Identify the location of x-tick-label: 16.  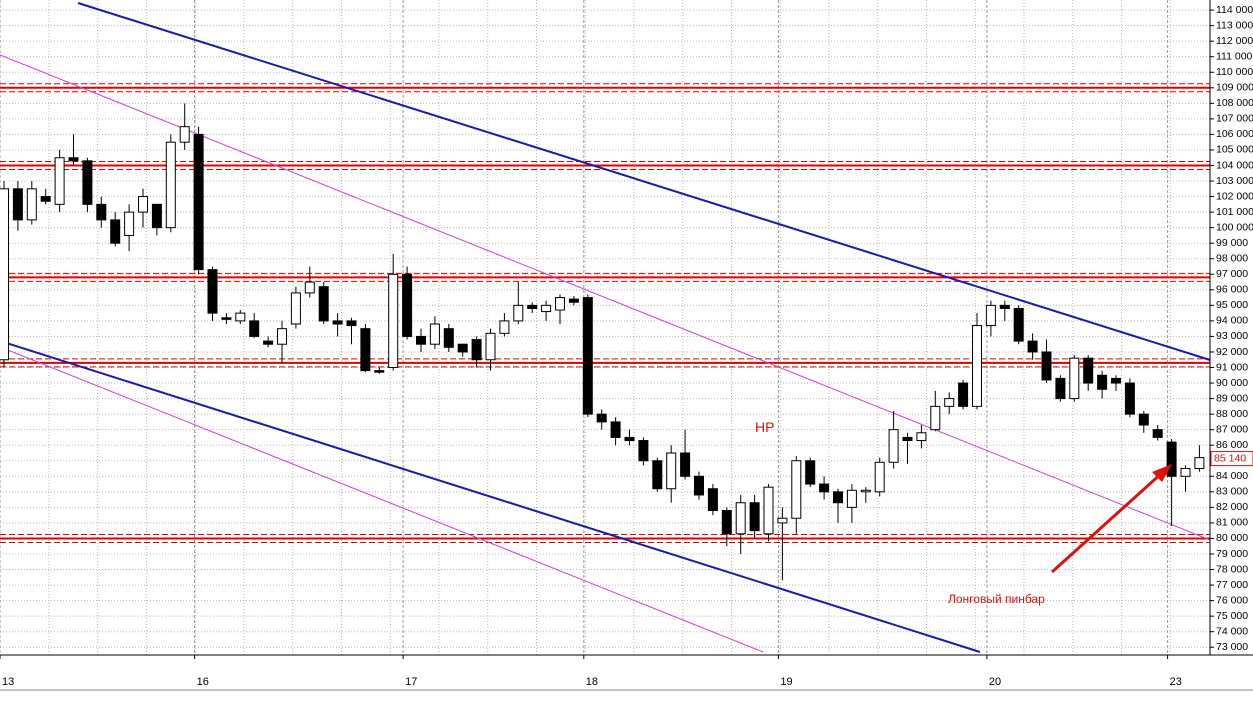
(203, 682).